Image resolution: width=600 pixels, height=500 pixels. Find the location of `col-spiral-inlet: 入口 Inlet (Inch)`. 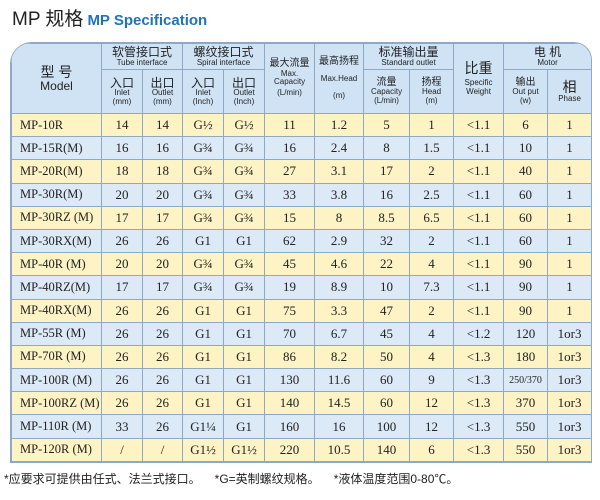

col-spiral-inlet: 入口 Inlet (Inch) is located at coordinates (203, 91).